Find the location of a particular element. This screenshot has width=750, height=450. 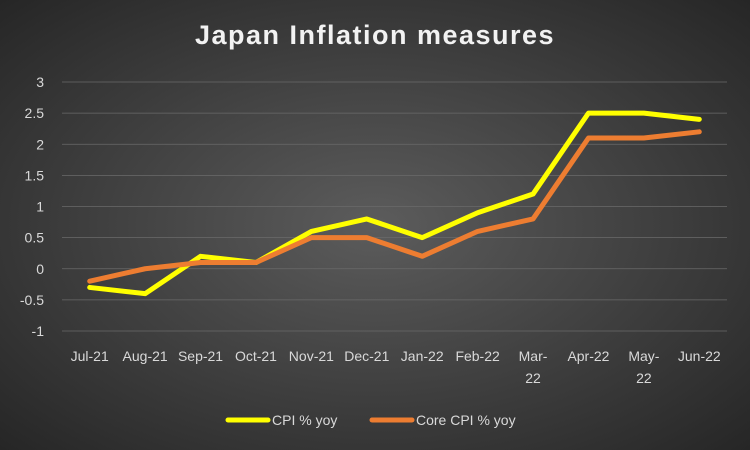

y-tick-label: 1 is located at coordinates (40, 207).